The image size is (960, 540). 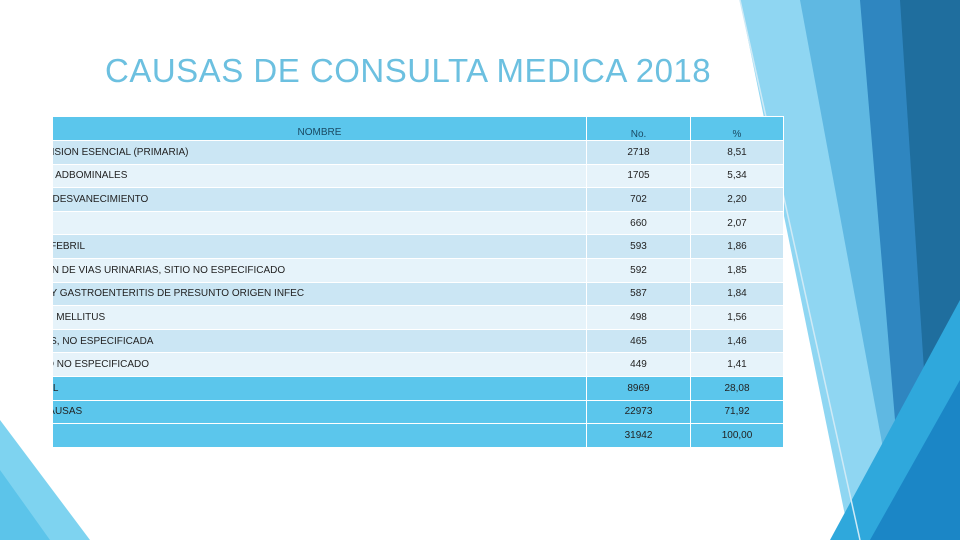 What do you see at coordinates (319, 152) in the screenshot?
I see `row-name-cell: HIPERTENSION ESENCIAL (PRIMARIA)` at bounding box center [319, 152].